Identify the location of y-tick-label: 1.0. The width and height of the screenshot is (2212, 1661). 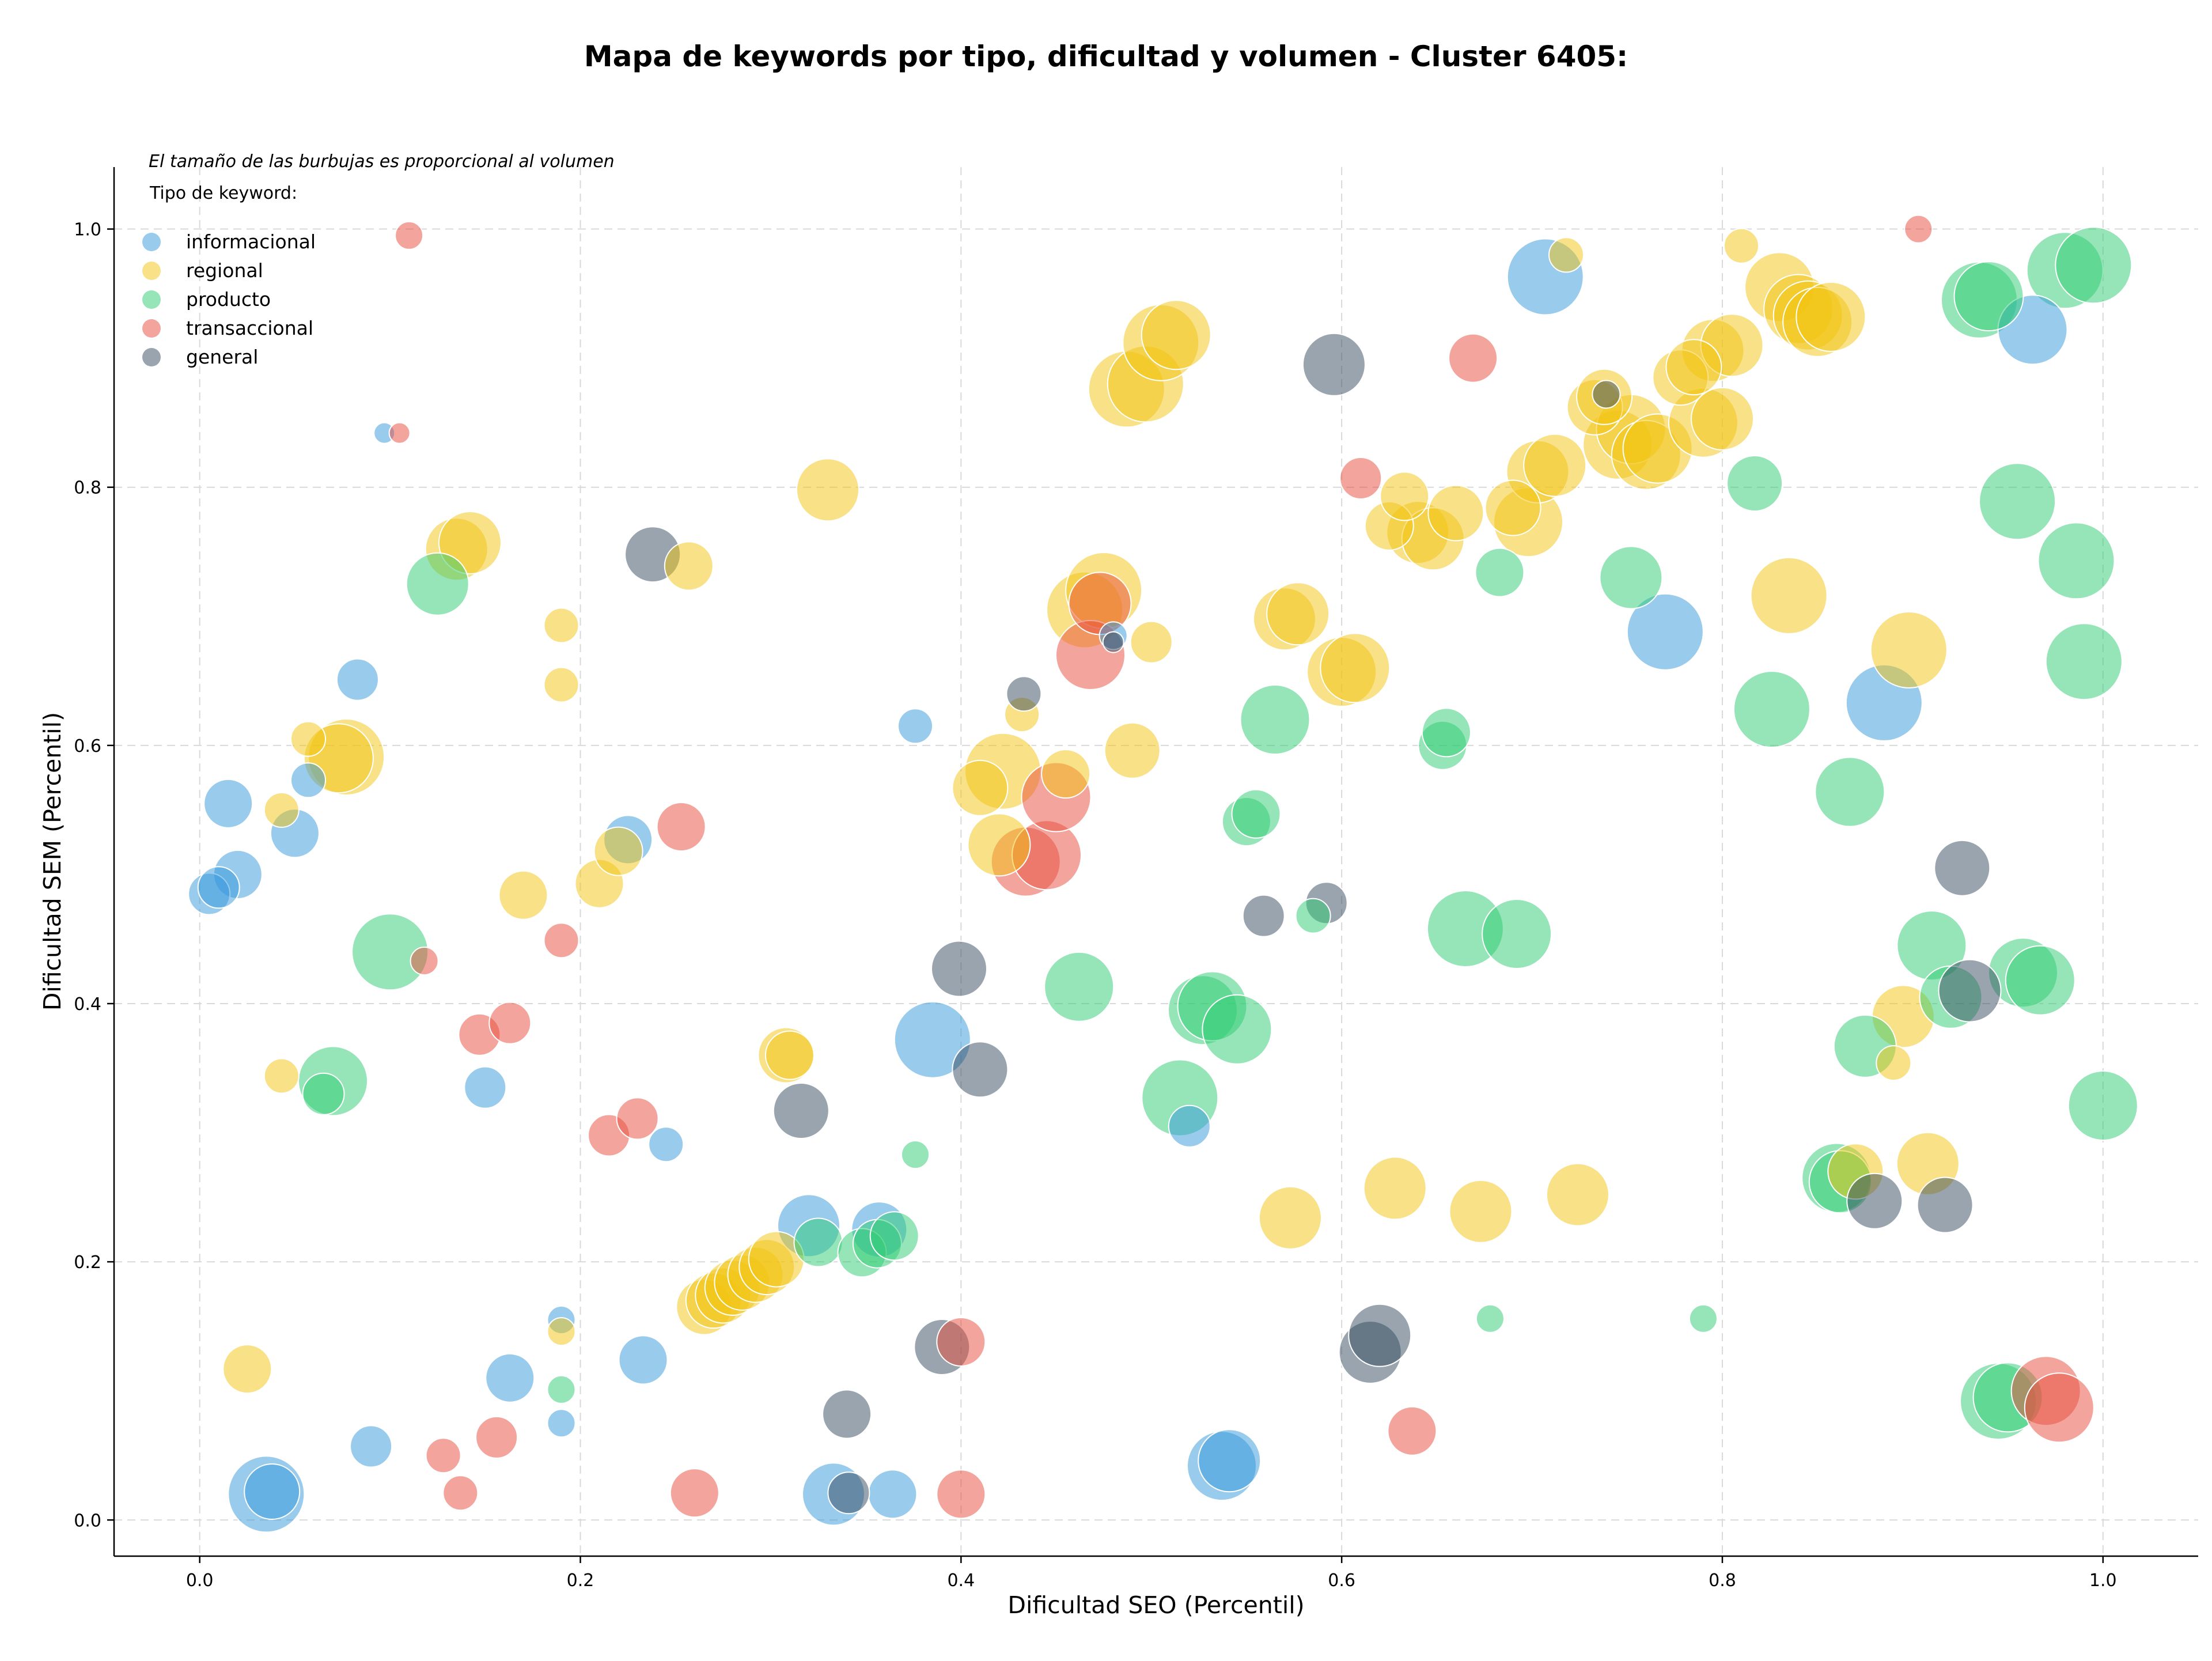
(87, 230).